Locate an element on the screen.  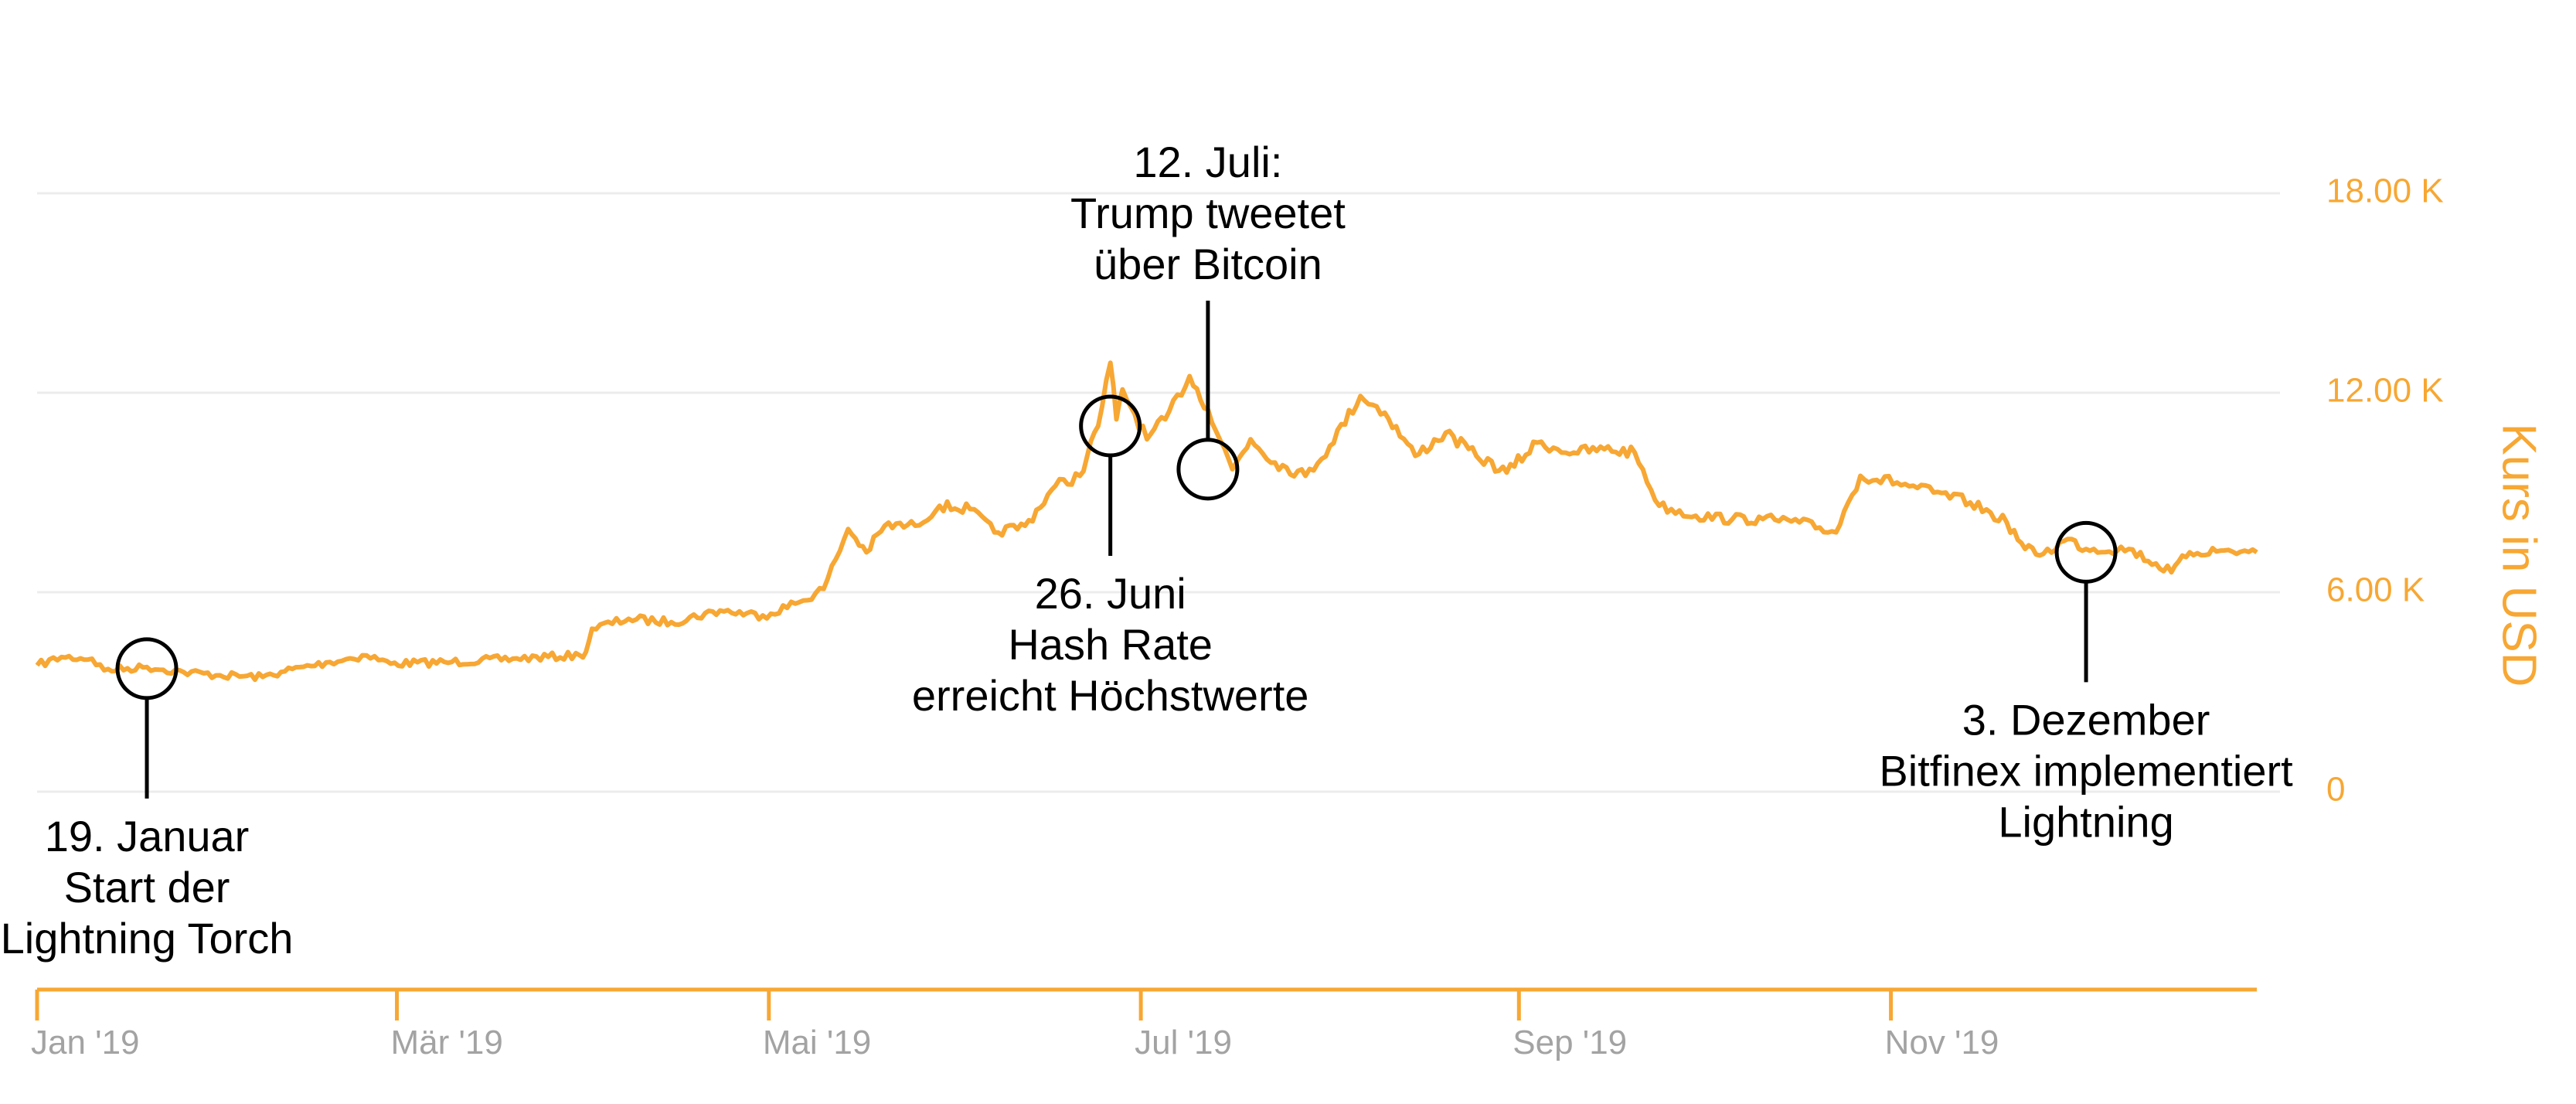
annotation-text: Hash Rate is located at coordinates (1110, 644).